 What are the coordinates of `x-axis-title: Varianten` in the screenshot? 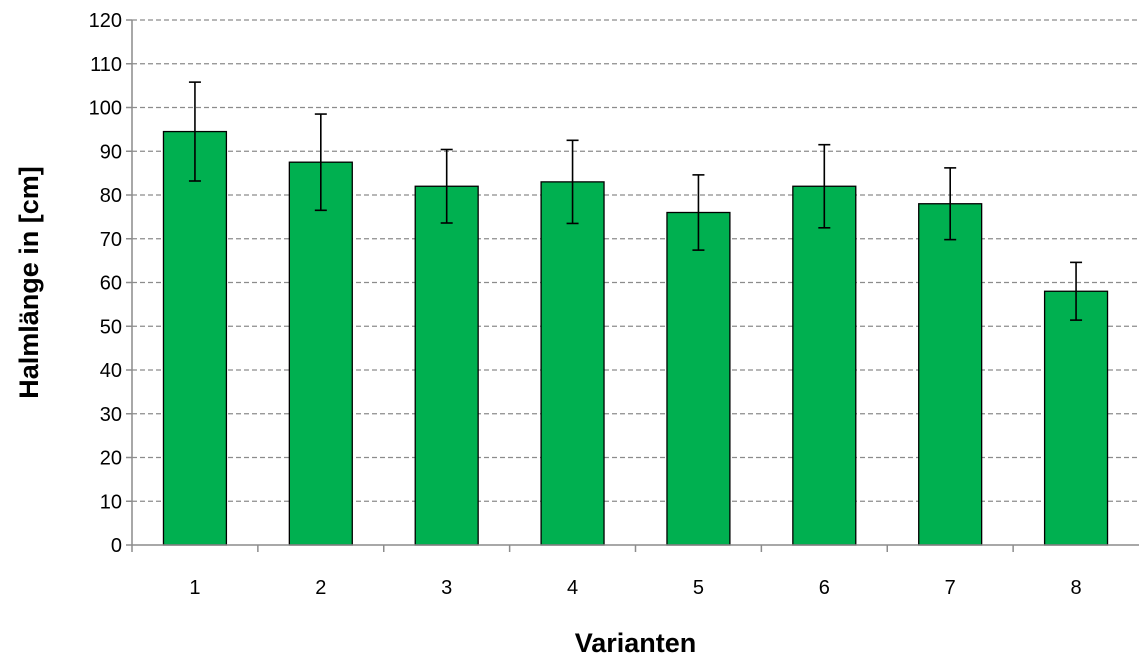 It's located at (636, 643).